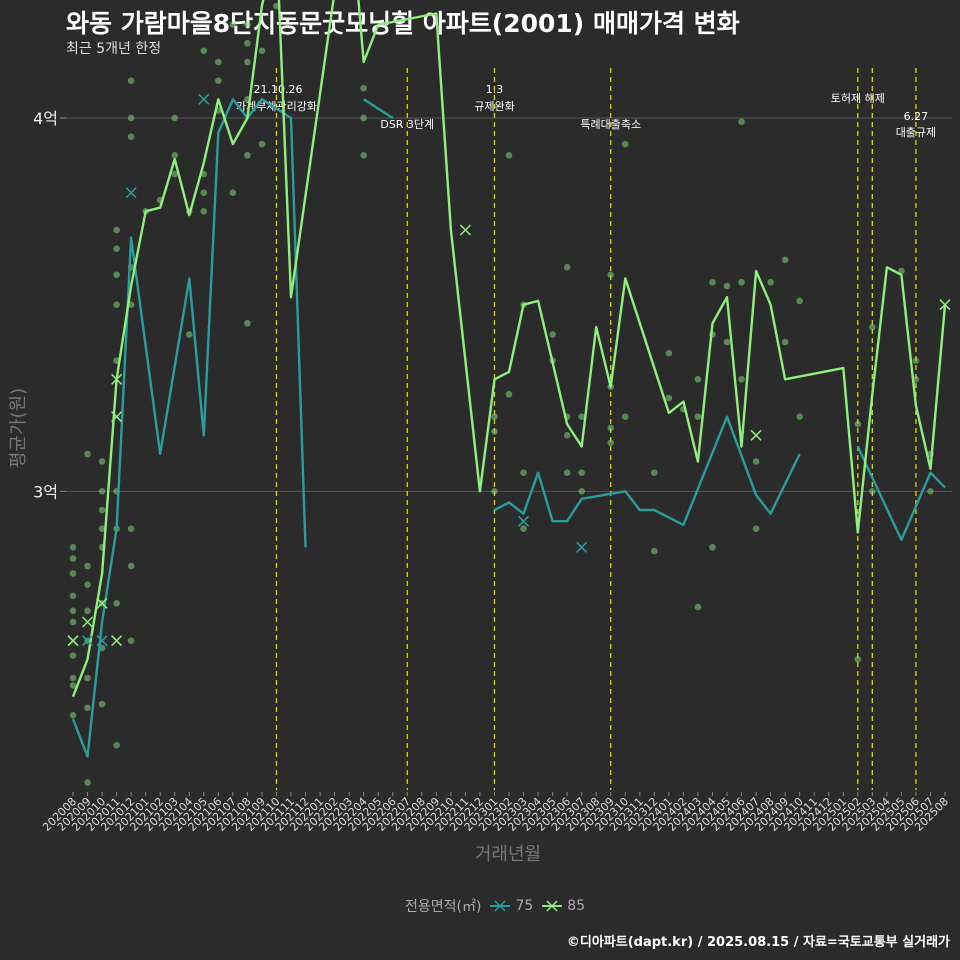 The width and height of the screenshot is (960, 960). Describe the element at coordinates (858, 98) in the screenshot. I see `event-label: 토허제 해제` at that location.